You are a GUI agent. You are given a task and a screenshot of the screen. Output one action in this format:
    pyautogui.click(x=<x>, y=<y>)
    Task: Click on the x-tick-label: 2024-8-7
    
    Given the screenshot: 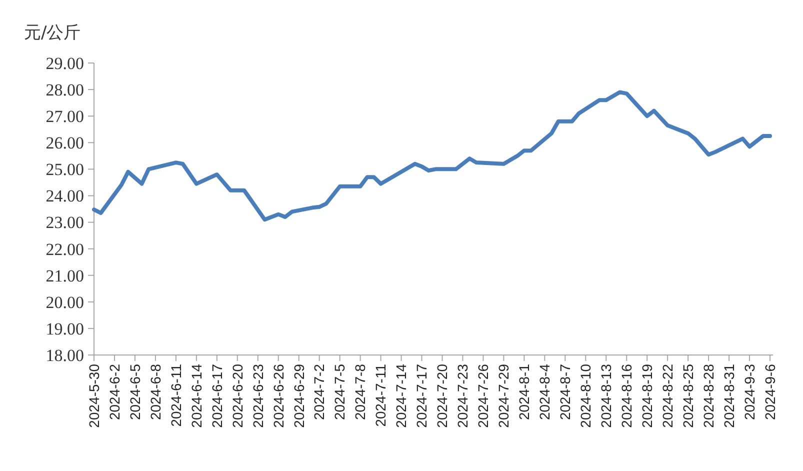 What is the action you would take?
    pyautogui.click(x=565, y=392)
    